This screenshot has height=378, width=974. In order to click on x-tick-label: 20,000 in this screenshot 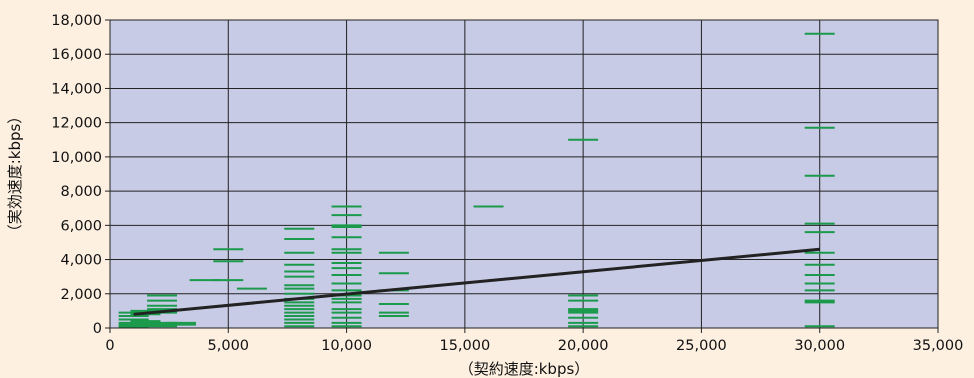, I will do `click(583, 346)`.